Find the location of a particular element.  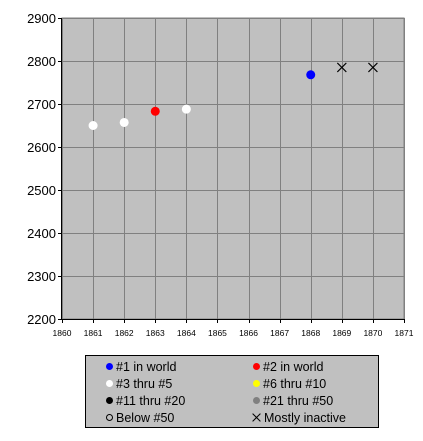

legend-item: #3 thru #5 is located at coordinates (138, 383).